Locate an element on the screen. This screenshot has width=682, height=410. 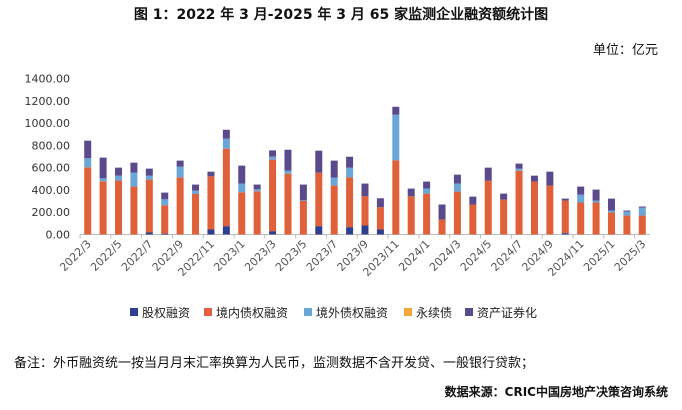
y-tick-label: 800.00 is located at coordinates (51, 145).